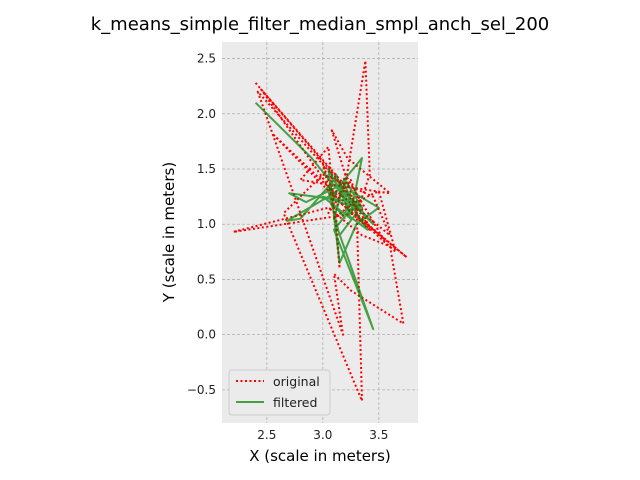 The image size is (640, 480). Describe the element at coordinates (317, 216) in the screenshot. I see `series-filtered-line` at that location.